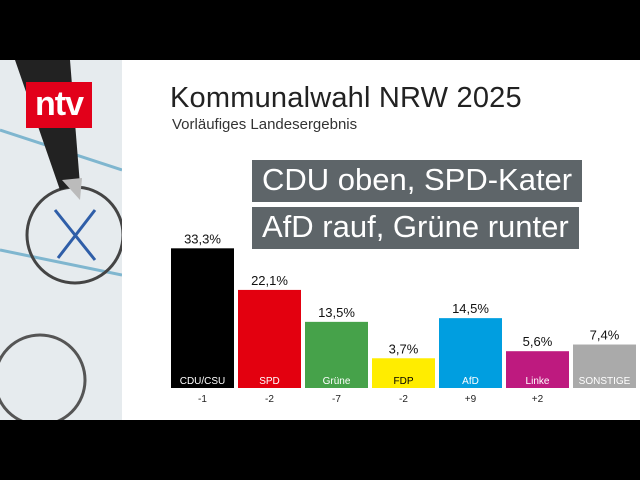  What do you see at coordinates (471, 399) in the screenshot?
I see `change-label-4: +9` at bounding box center [471, 399].